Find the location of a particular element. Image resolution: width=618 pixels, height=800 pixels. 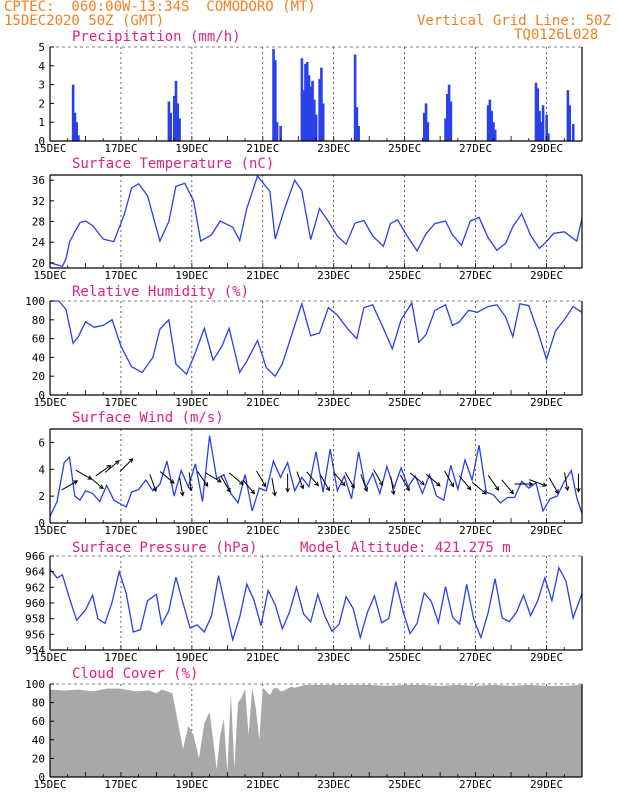

xtick-label-cloud: 29DEC is located at coordinates (546, 784).